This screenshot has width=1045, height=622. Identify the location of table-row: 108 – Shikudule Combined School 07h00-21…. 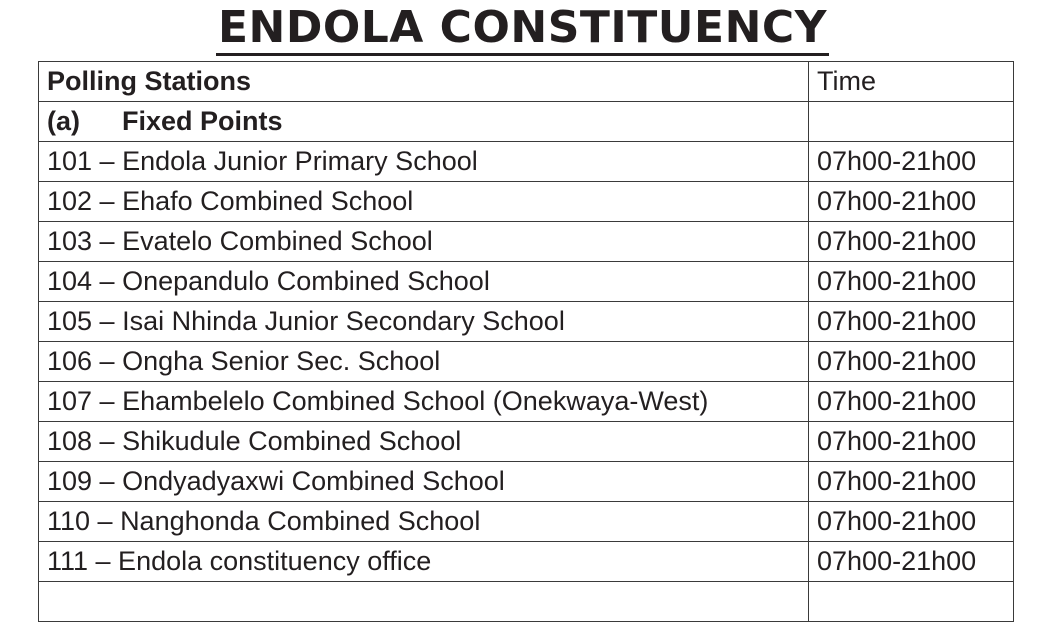
(526, 441).